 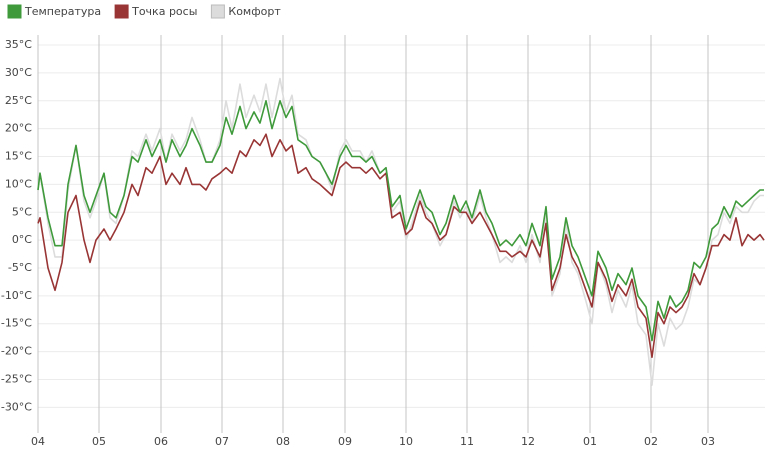 I want to click on y-tick-label: 5°C, so click(x=22, y=211).